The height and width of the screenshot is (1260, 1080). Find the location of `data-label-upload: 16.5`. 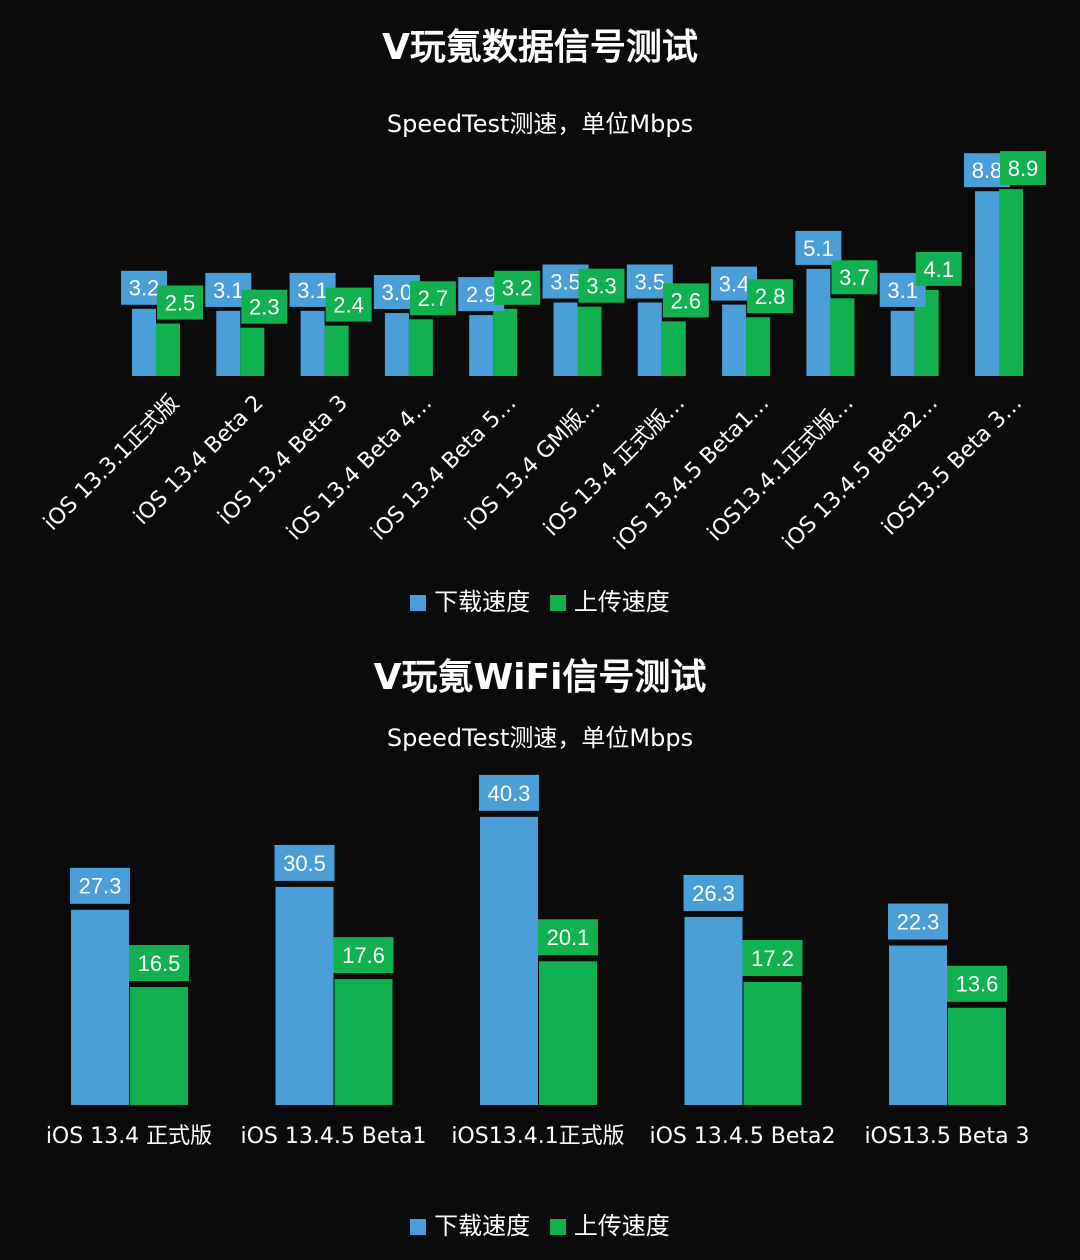

data-label-upload: 16.5 is located at coordinates (159, 963).